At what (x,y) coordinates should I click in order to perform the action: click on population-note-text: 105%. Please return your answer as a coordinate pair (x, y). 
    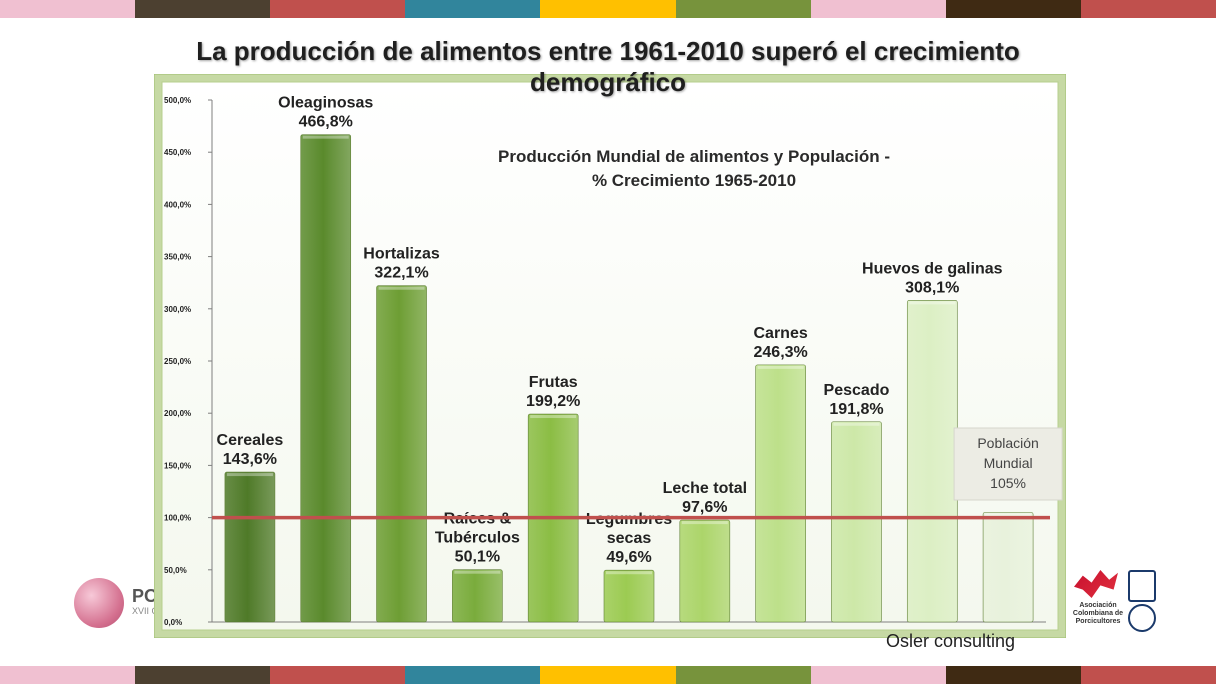
    Looking at the image, I should click on (1008, 483).